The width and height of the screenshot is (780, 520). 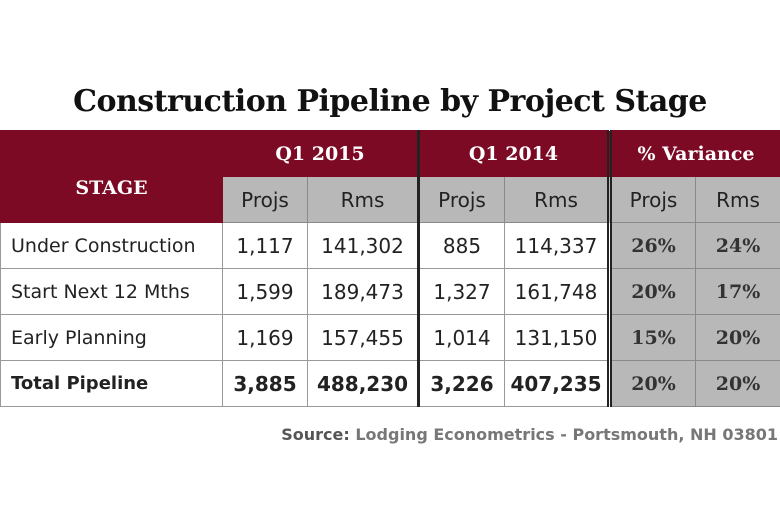 What do you see at coordinates (557, 337) in the screenshot?
I see `table-cell: 131,150` at bounding box center [557, 337].